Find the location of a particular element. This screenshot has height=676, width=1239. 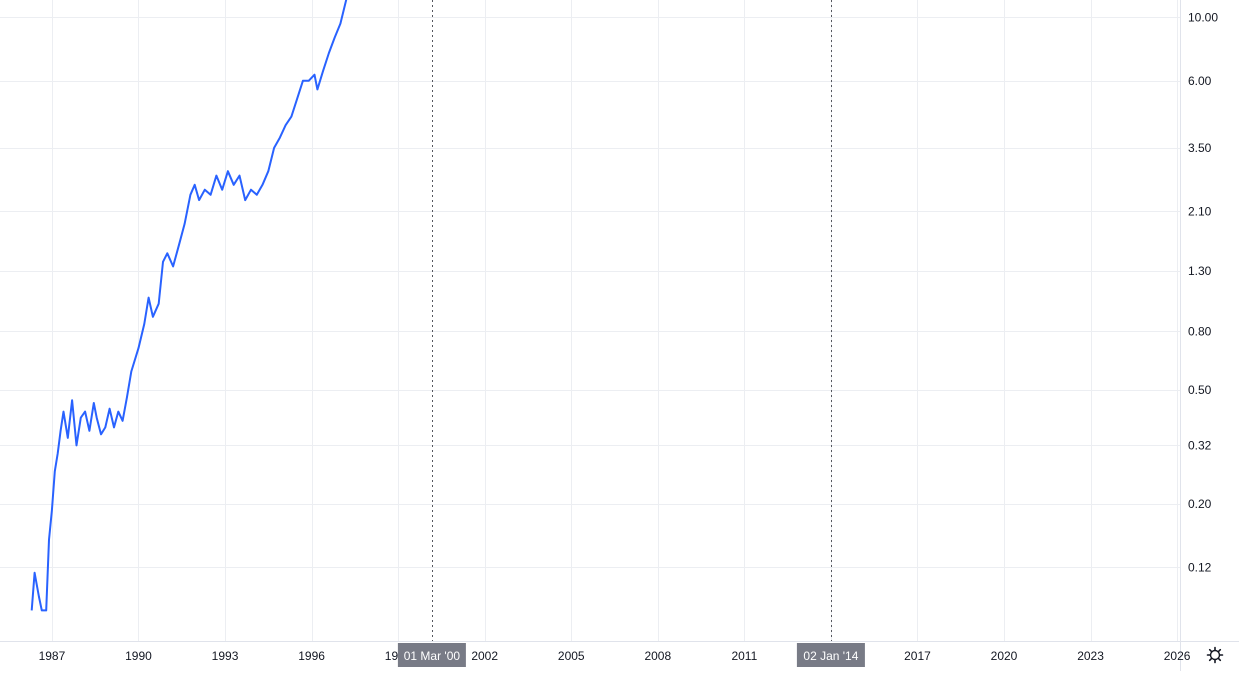

date-marker-badge: 02 Jan '14 is located at coordinates (830, 655).